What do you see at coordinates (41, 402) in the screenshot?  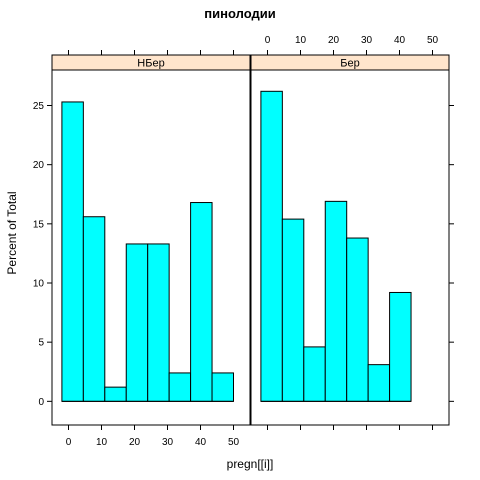 I see `y-tick-label: 0` at bounding box center [41, 402].